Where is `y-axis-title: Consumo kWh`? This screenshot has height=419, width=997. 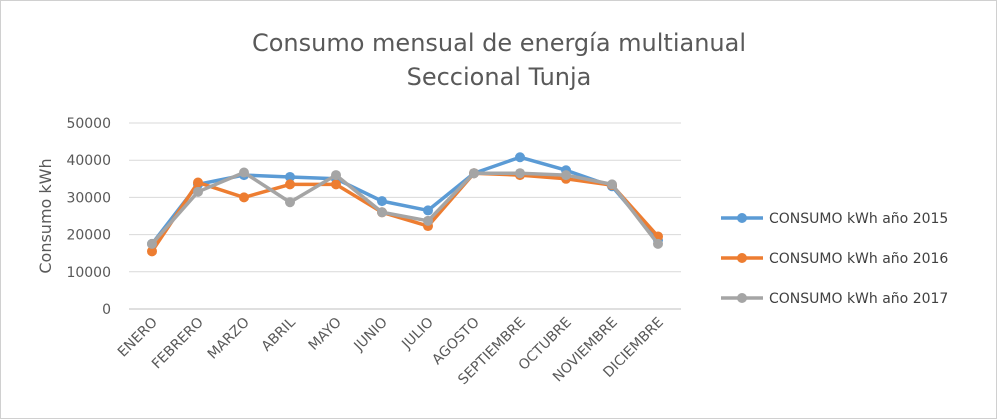
y-axis-title: Consumo kWh is located at coordinates (45, 215).